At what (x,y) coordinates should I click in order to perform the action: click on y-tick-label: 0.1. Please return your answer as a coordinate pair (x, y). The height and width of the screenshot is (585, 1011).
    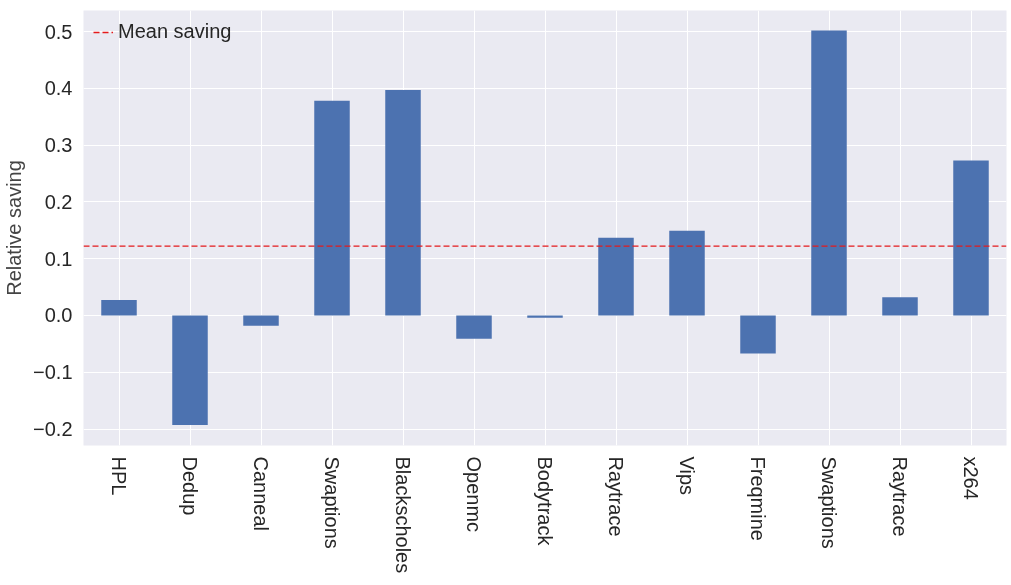
    Looking at the image, I should click on (58, 258).